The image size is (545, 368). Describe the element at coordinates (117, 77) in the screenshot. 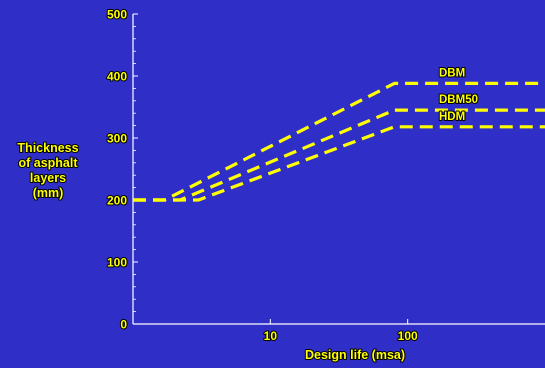

I see `y-tick-label: 400` at that location.